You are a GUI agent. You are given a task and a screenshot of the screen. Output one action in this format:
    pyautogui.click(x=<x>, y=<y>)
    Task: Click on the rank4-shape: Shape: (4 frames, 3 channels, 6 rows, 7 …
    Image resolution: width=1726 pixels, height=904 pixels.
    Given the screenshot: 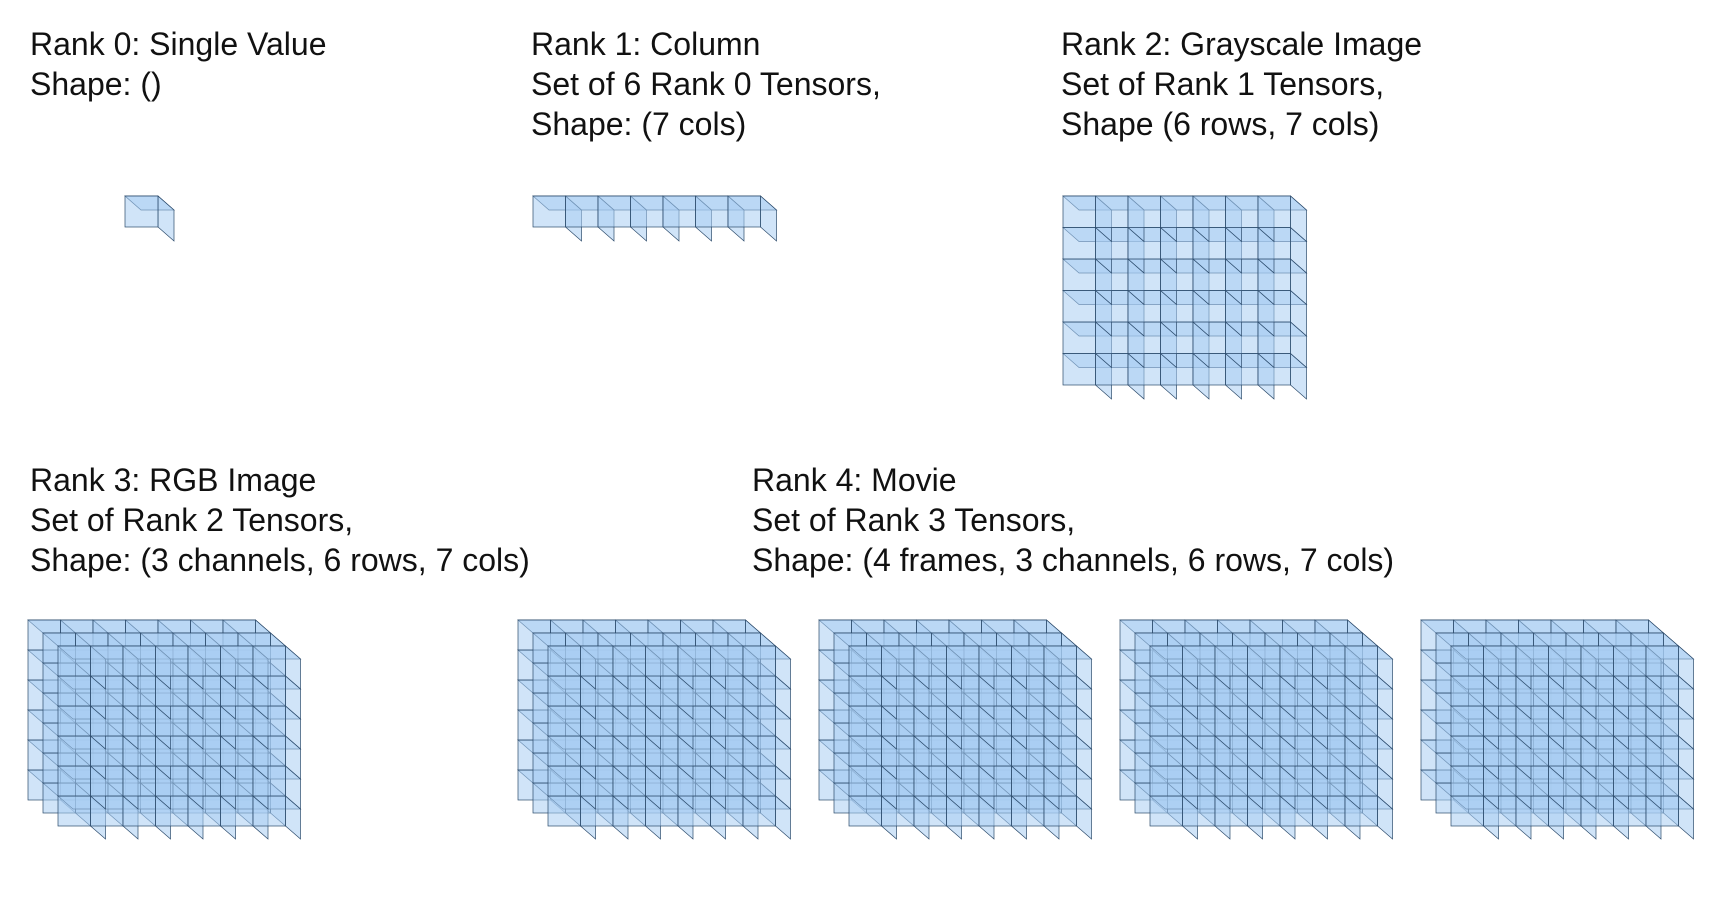 What is the action you would take?
    pyautogui.click(x=1073, y=560)
    